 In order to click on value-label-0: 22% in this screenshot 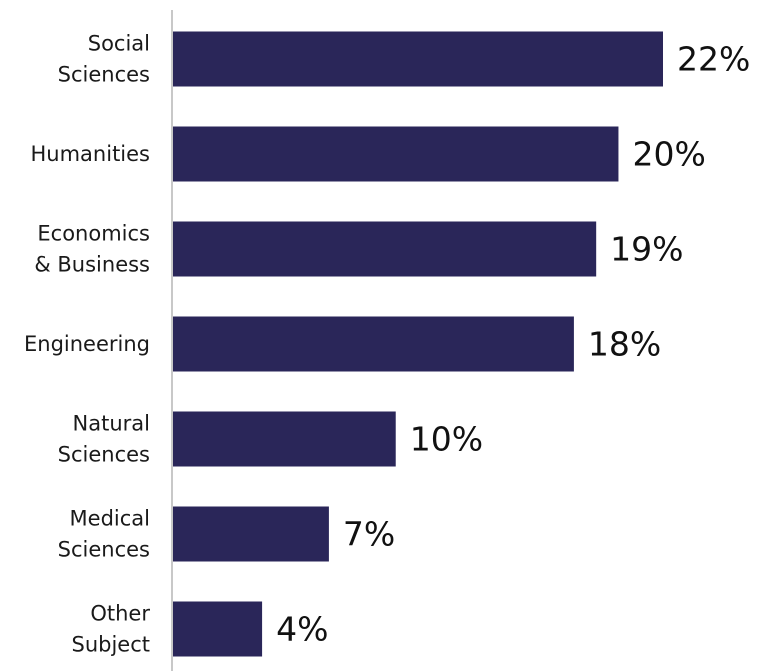, I will do `click(713, 59)`.